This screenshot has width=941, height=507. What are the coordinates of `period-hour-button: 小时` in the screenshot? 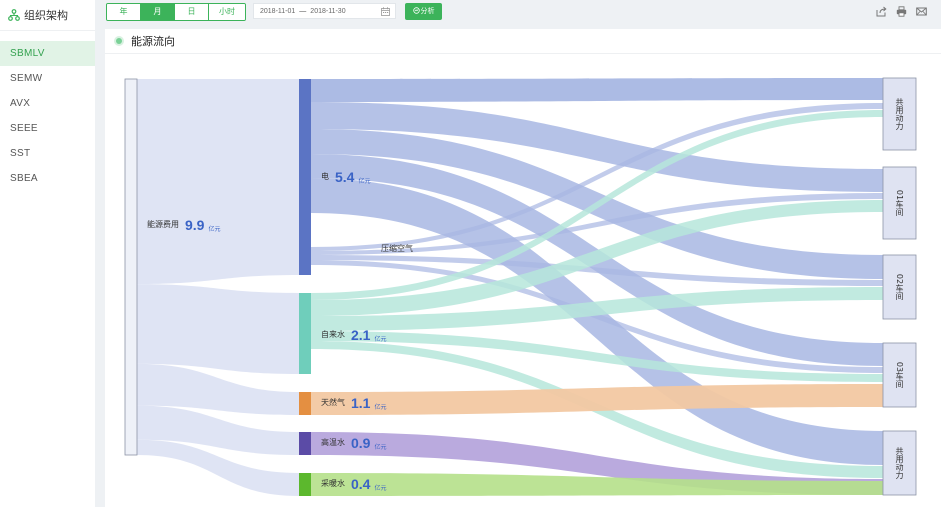 It's located at (227, 12).